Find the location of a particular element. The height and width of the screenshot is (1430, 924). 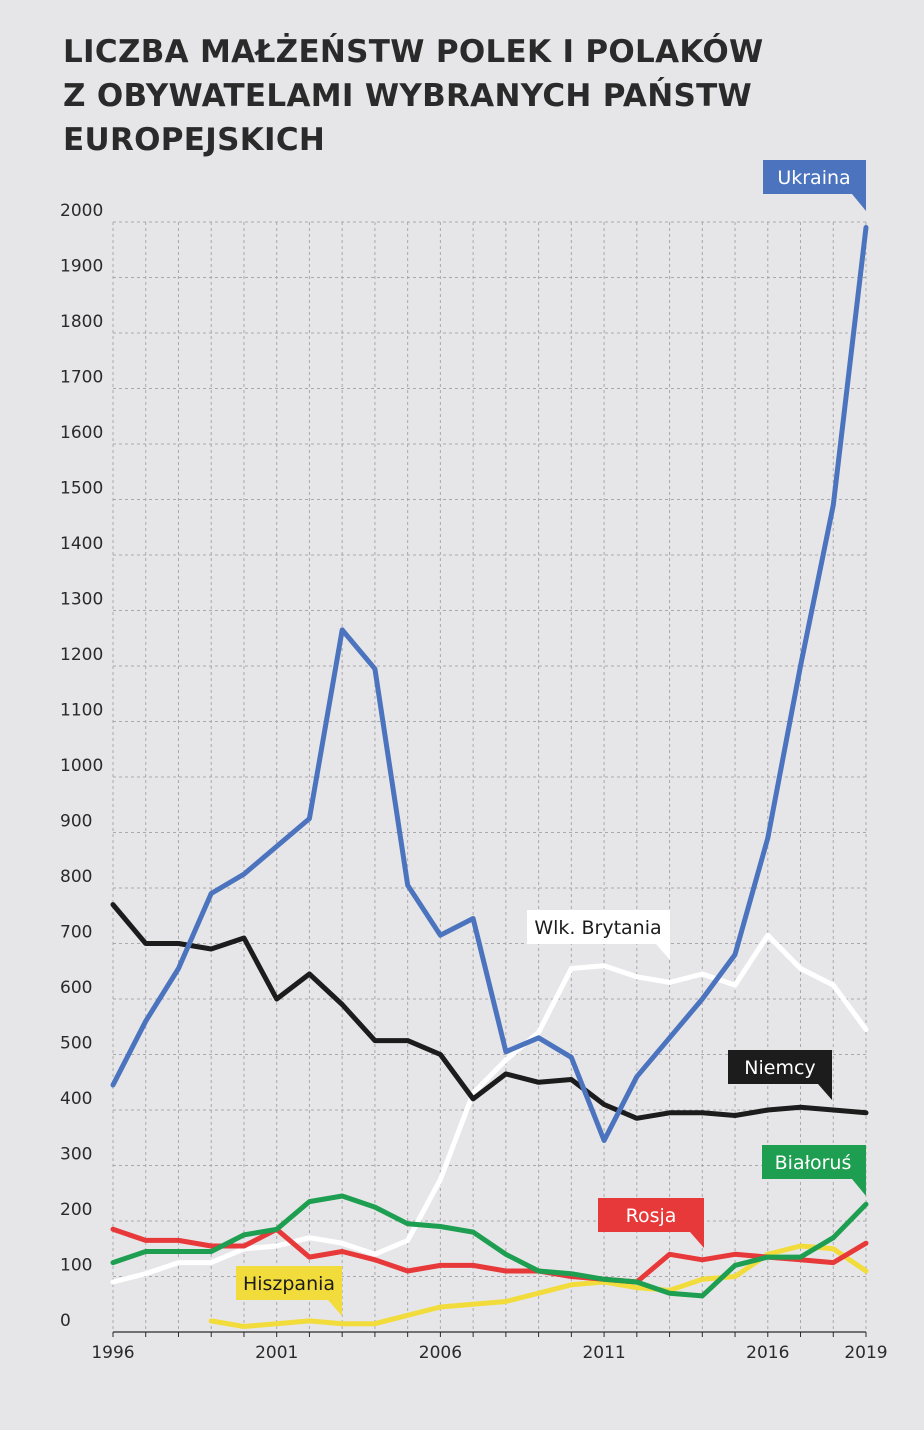

label-bialorus-box is located at coordinates (814, 1170).